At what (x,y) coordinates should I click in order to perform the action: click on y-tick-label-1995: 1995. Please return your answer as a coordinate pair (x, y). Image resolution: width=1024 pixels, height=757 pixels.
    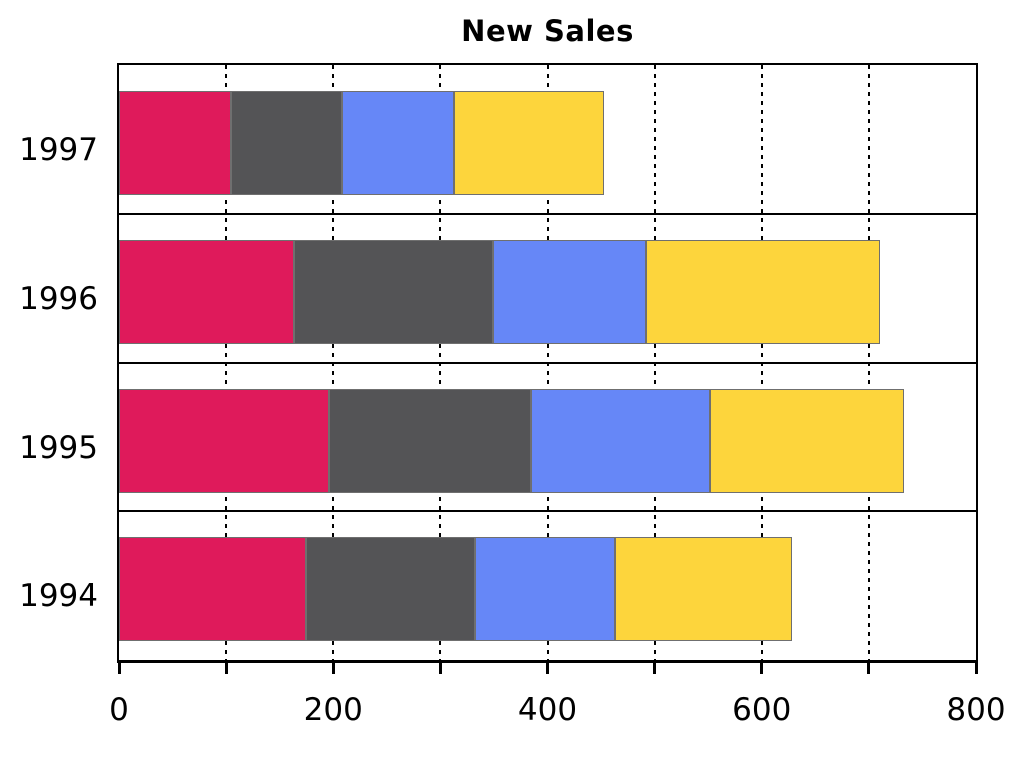
    Looking at the image, I should click on (58, 447).